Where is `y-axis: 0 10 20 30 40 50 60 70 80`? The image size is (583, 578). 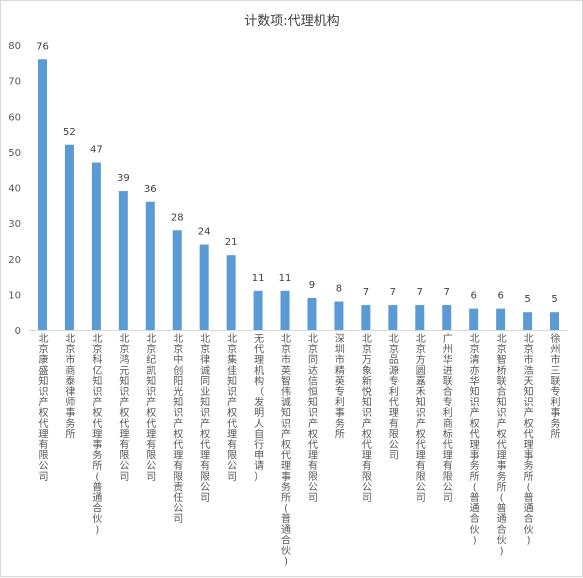 y-axis: 0 10 20 30 40 50 60 70 80 is located at coordinates (14, 189).